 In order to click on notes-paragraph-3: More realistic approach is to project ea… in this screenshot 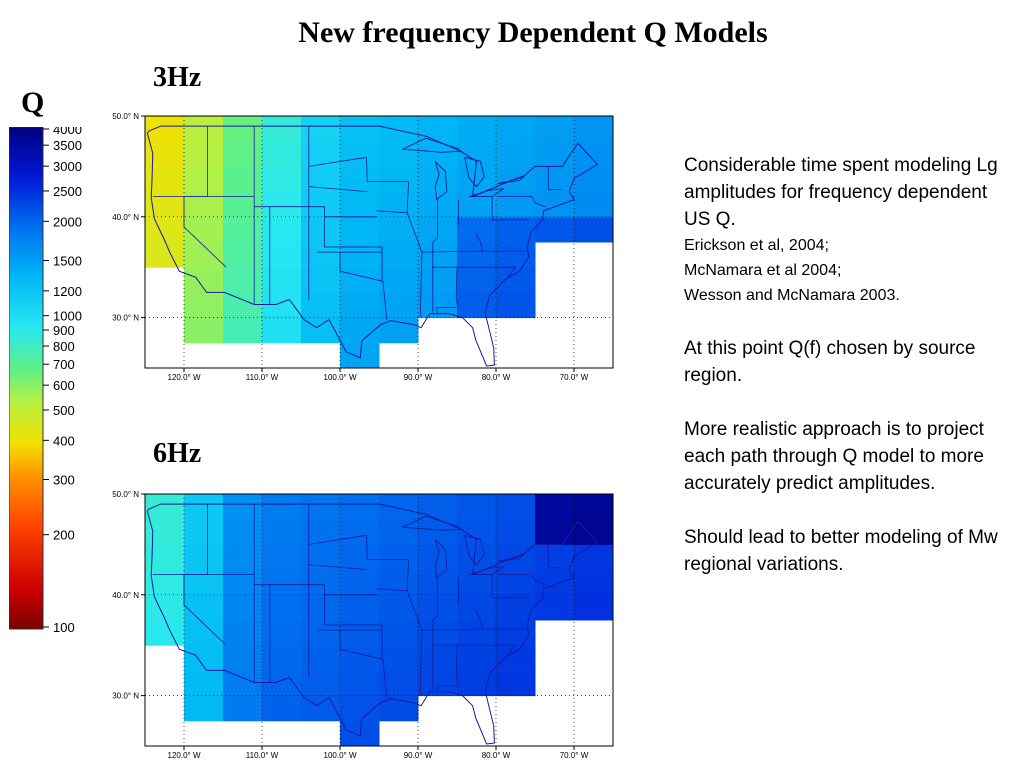, I will do `click(834, 456)`.